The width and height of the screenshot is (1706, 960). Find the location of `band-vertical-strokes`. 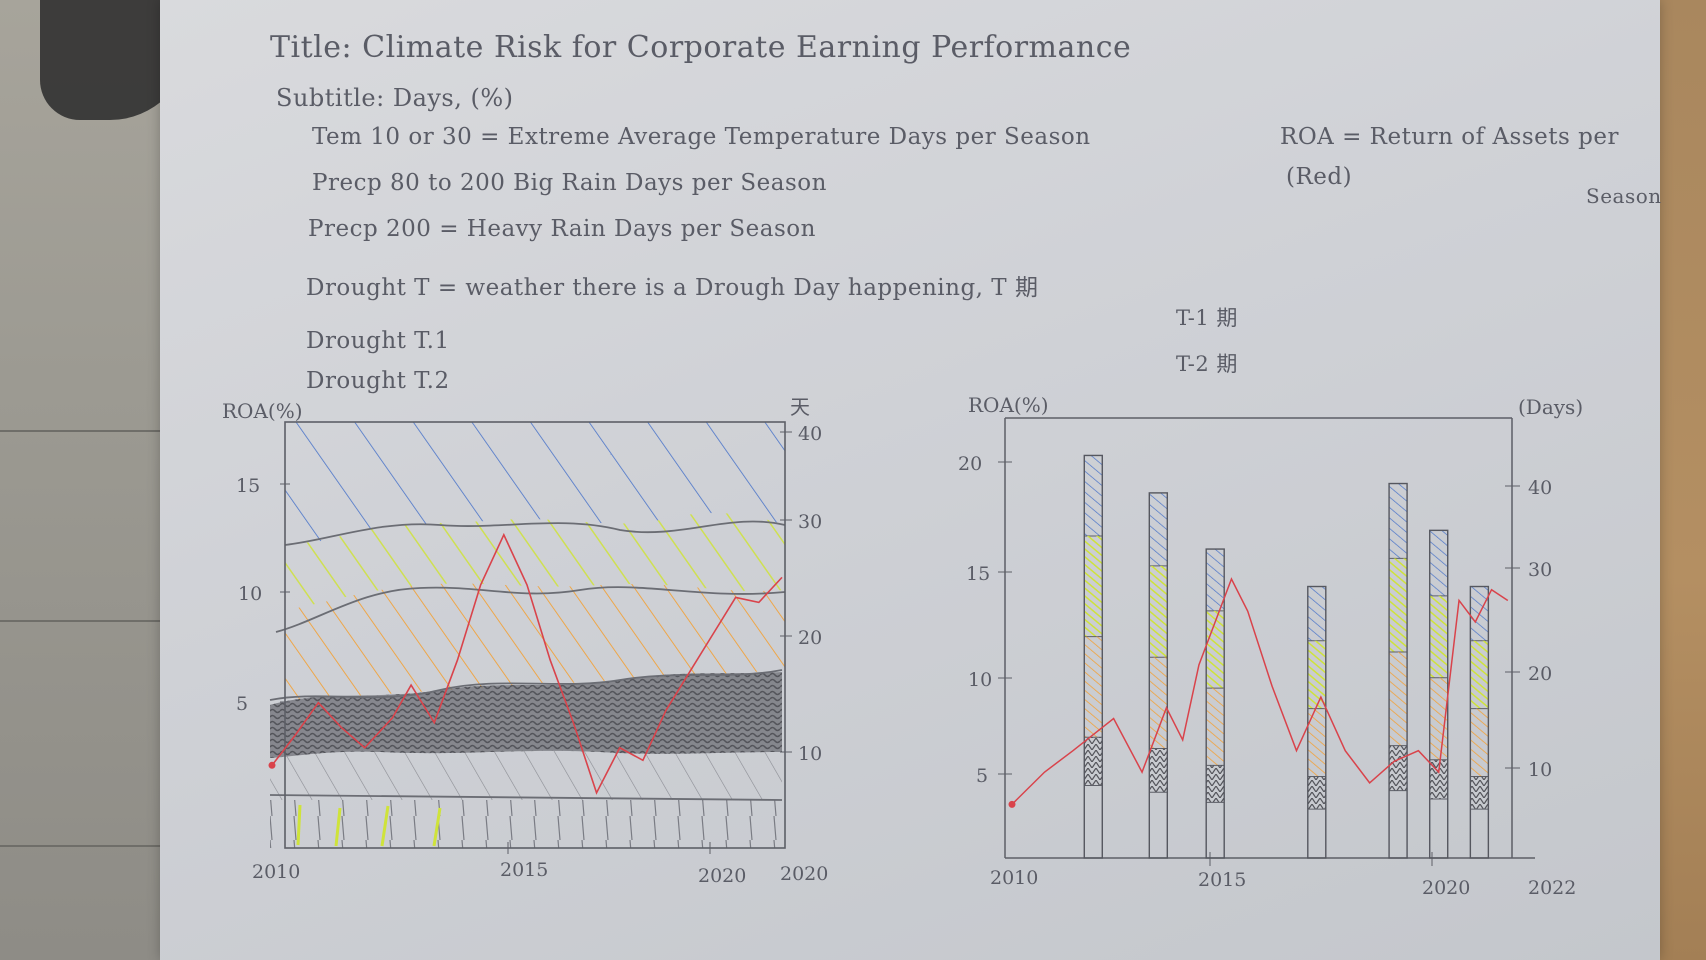

band-vertical-strokes is located at coordinates (526, 824).